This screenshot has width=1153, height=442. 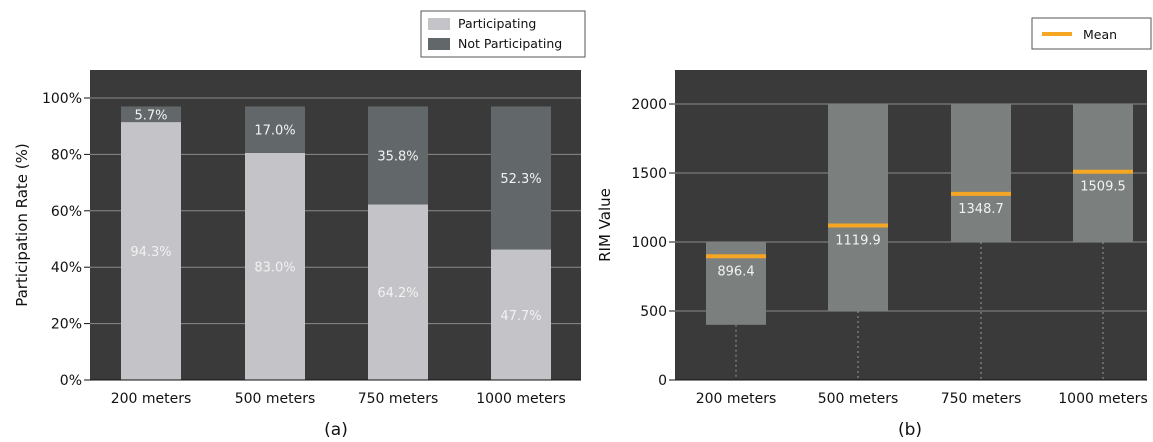 What do you see at coordinates (605, 225) in the screenshot?
I see `chart-b-y-axis-title: RIM Value` at bounding box center [605, 225].